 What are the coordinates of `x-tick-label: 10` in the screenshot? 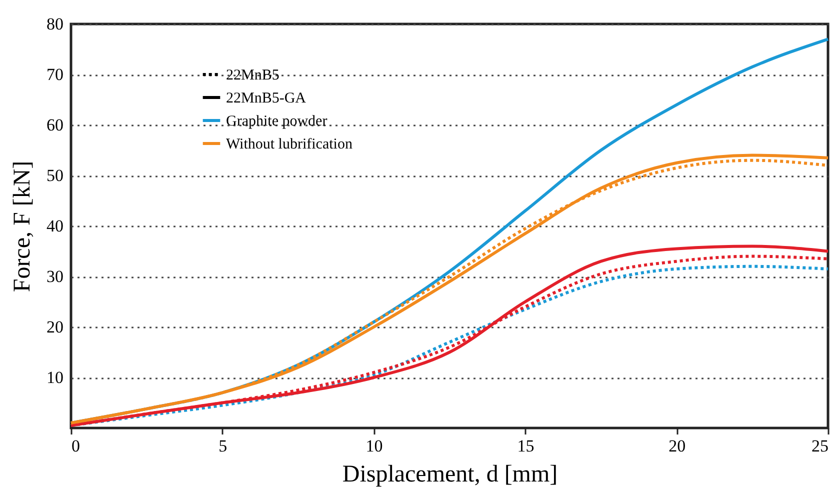 It's located at (374, 446).